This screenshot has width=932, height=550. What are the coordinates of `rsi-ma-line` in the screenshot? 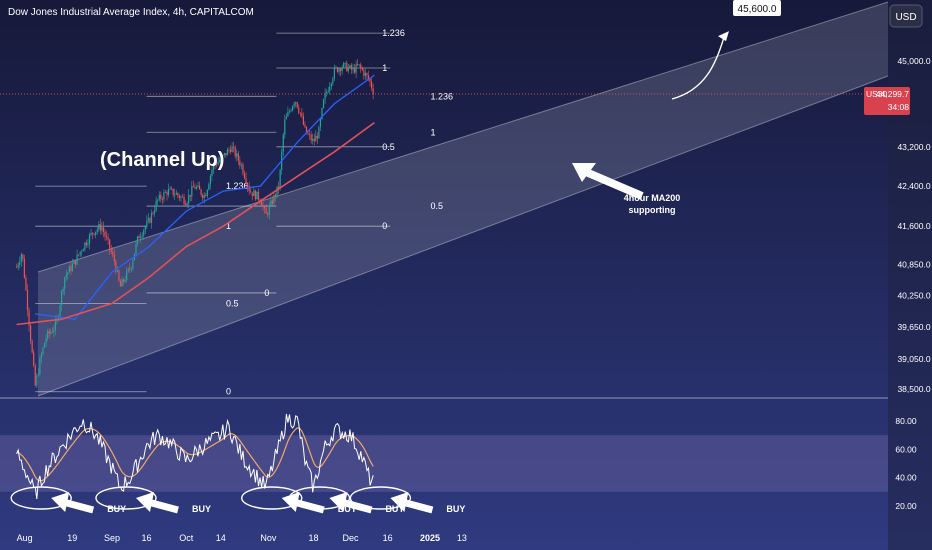 It's located at (195, 454).